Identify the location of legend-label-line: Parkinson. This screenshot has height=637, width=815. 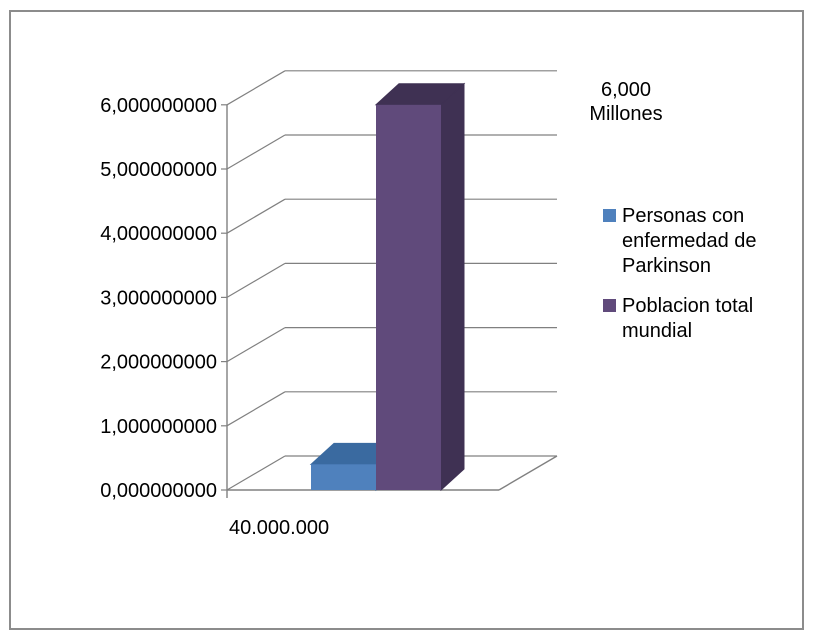
(666, 266).